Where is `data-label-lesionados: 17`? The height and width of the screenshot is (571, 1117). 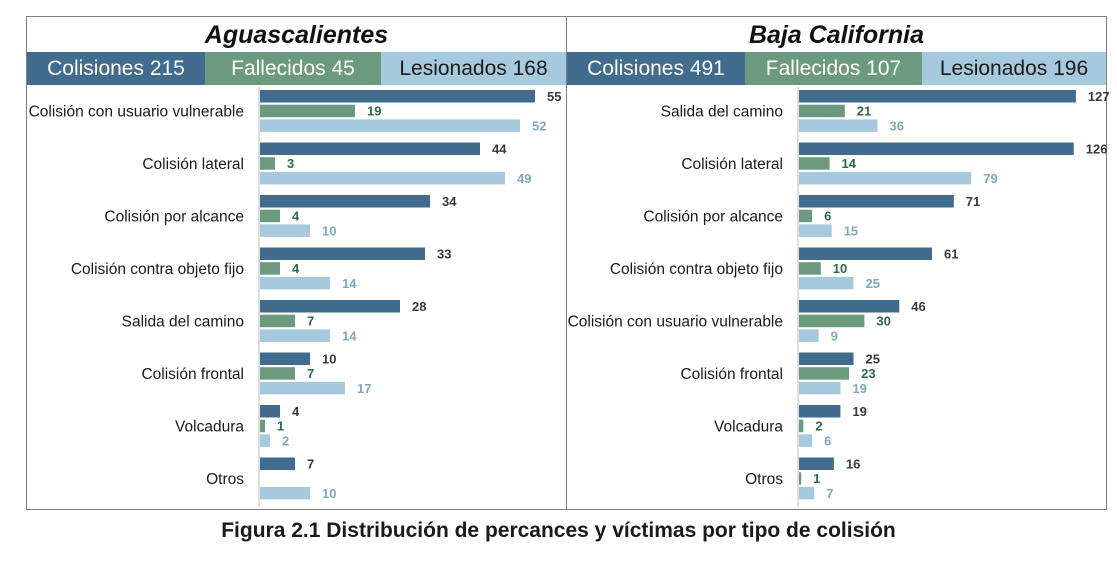
data-label-lesionados: 17 is located at coordinates (364, 388).